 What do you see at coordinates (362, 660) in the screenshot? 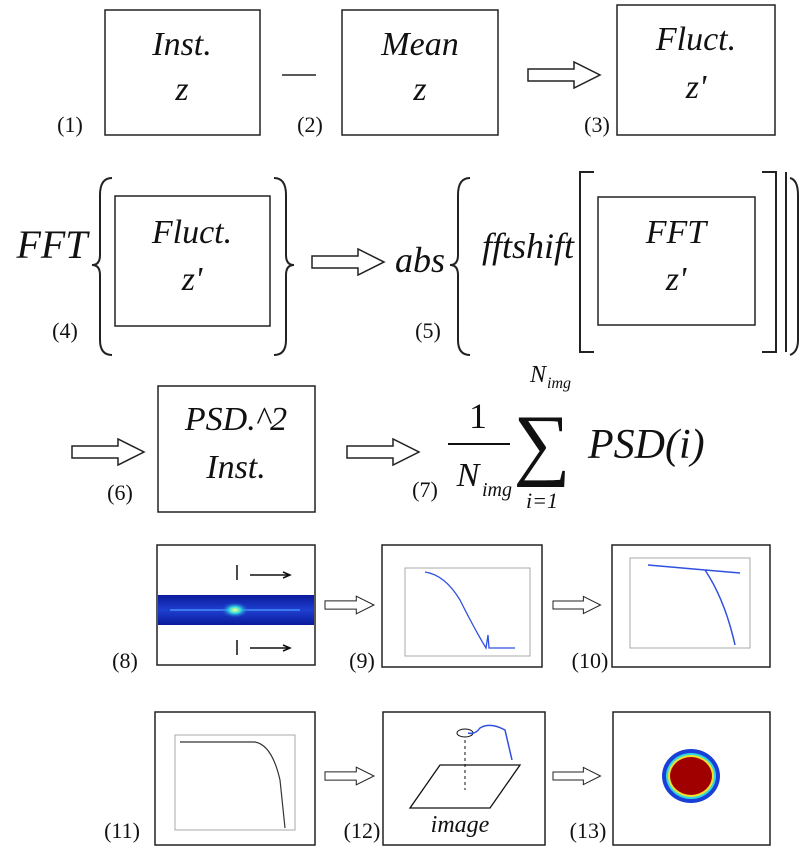
I see `step-label: (9)` at bounding box center [362, 660].